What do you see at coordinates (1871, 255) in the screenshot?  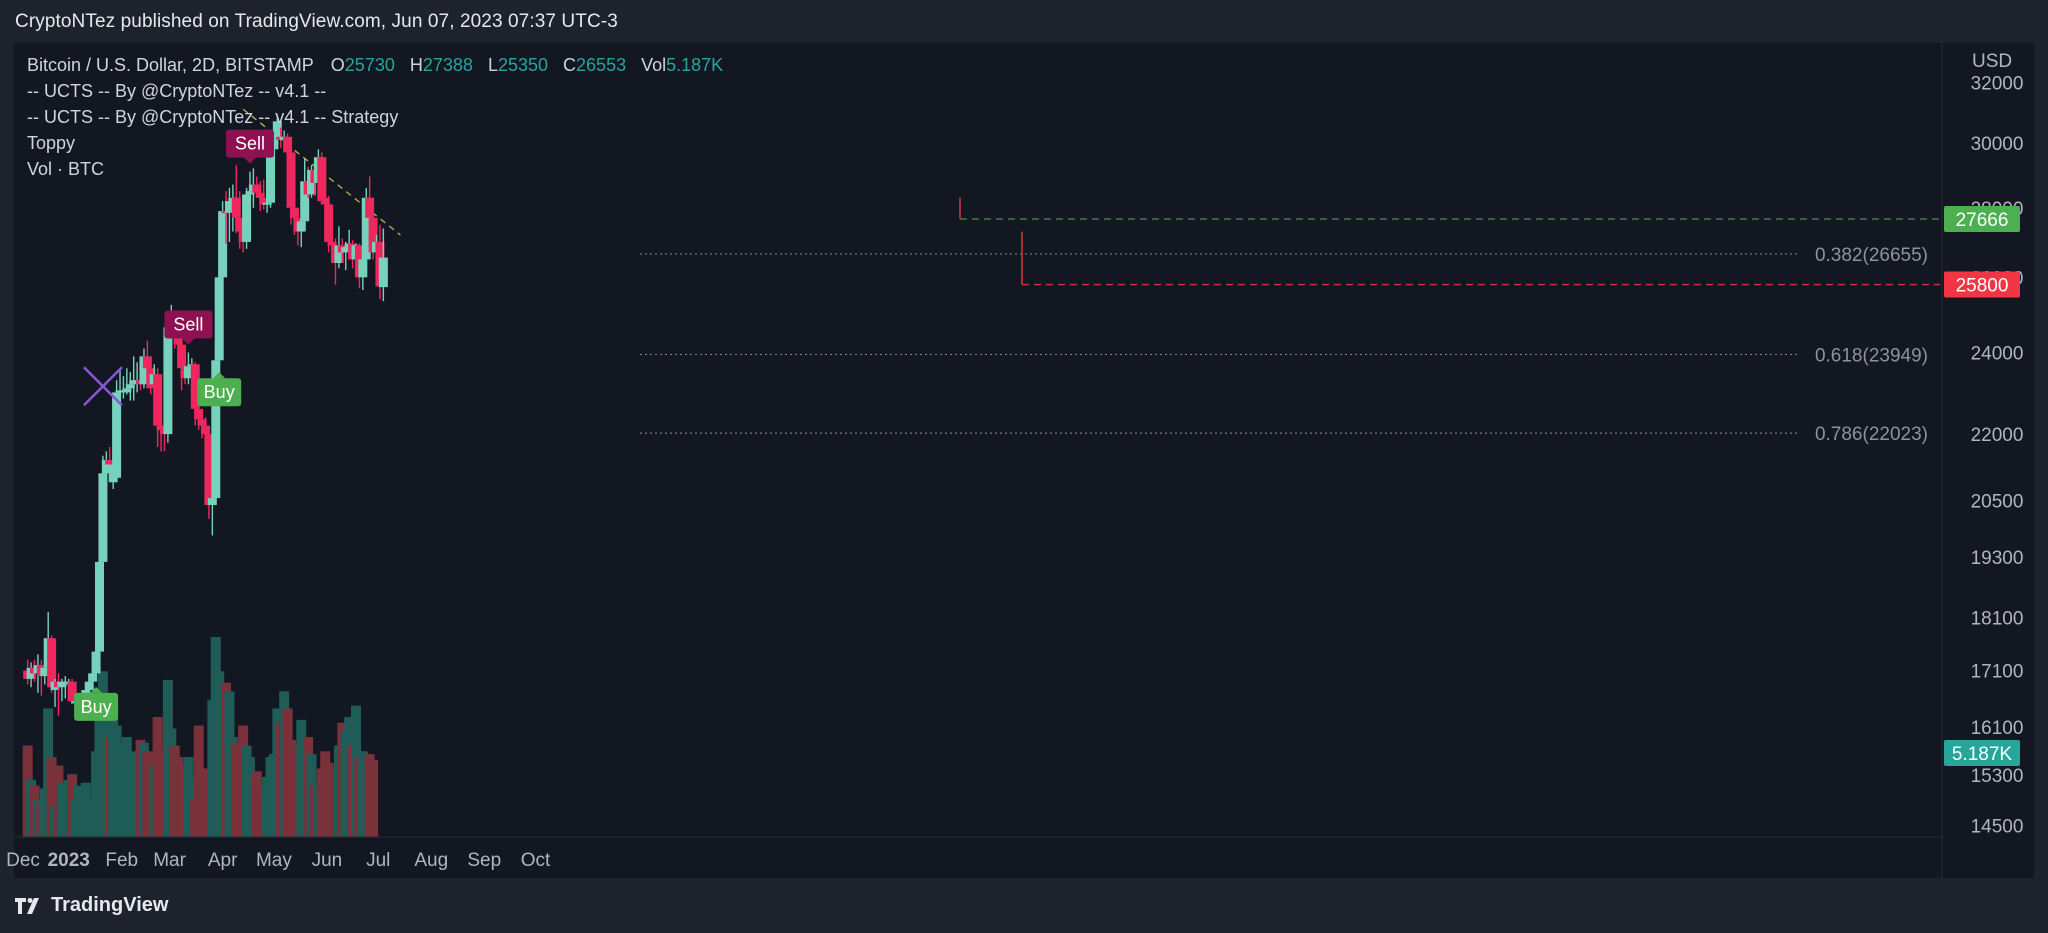 I see `fib-level-label: 0.382(26655)` at bounding box center [1871, 255].